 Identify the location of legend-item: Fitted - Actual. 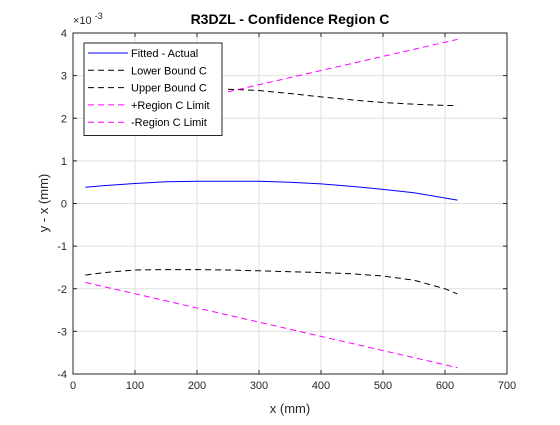
(143, 54).